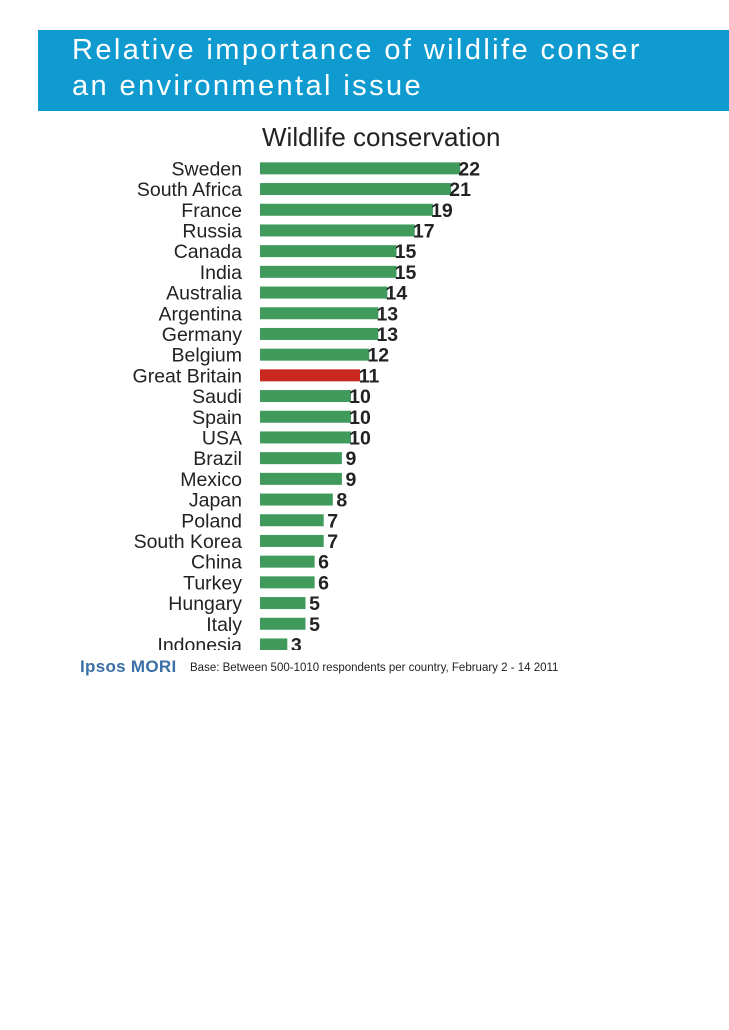 The image size is (729, 1030). What do you see at coordinates (211, 211) in the screenshot?
I see `category-label-france: France` at bounding box center [211, 211].